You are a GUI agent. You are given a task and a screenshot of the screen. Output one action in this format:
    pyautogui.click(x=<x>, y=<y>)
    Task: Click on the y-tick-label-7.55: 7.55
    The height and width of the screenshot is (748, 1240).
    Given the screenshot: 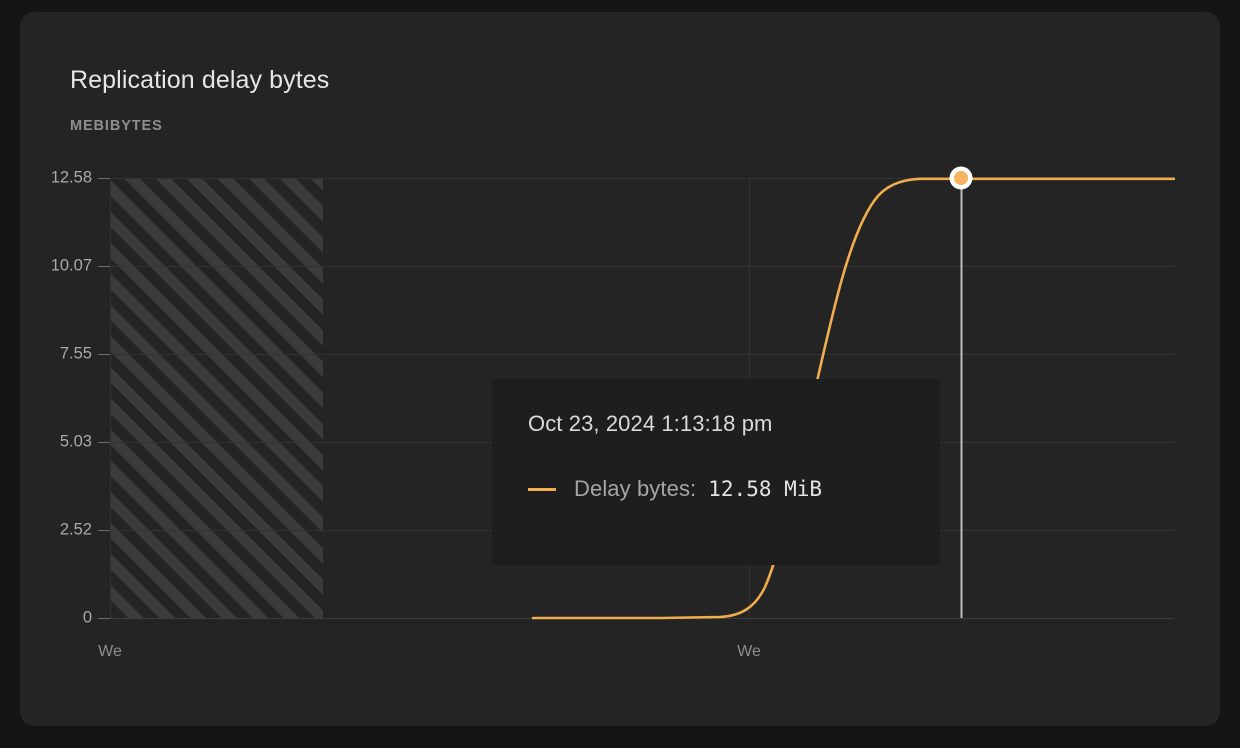 What is the action you would take?
    pyautogui.click(x=75, y=353)
    